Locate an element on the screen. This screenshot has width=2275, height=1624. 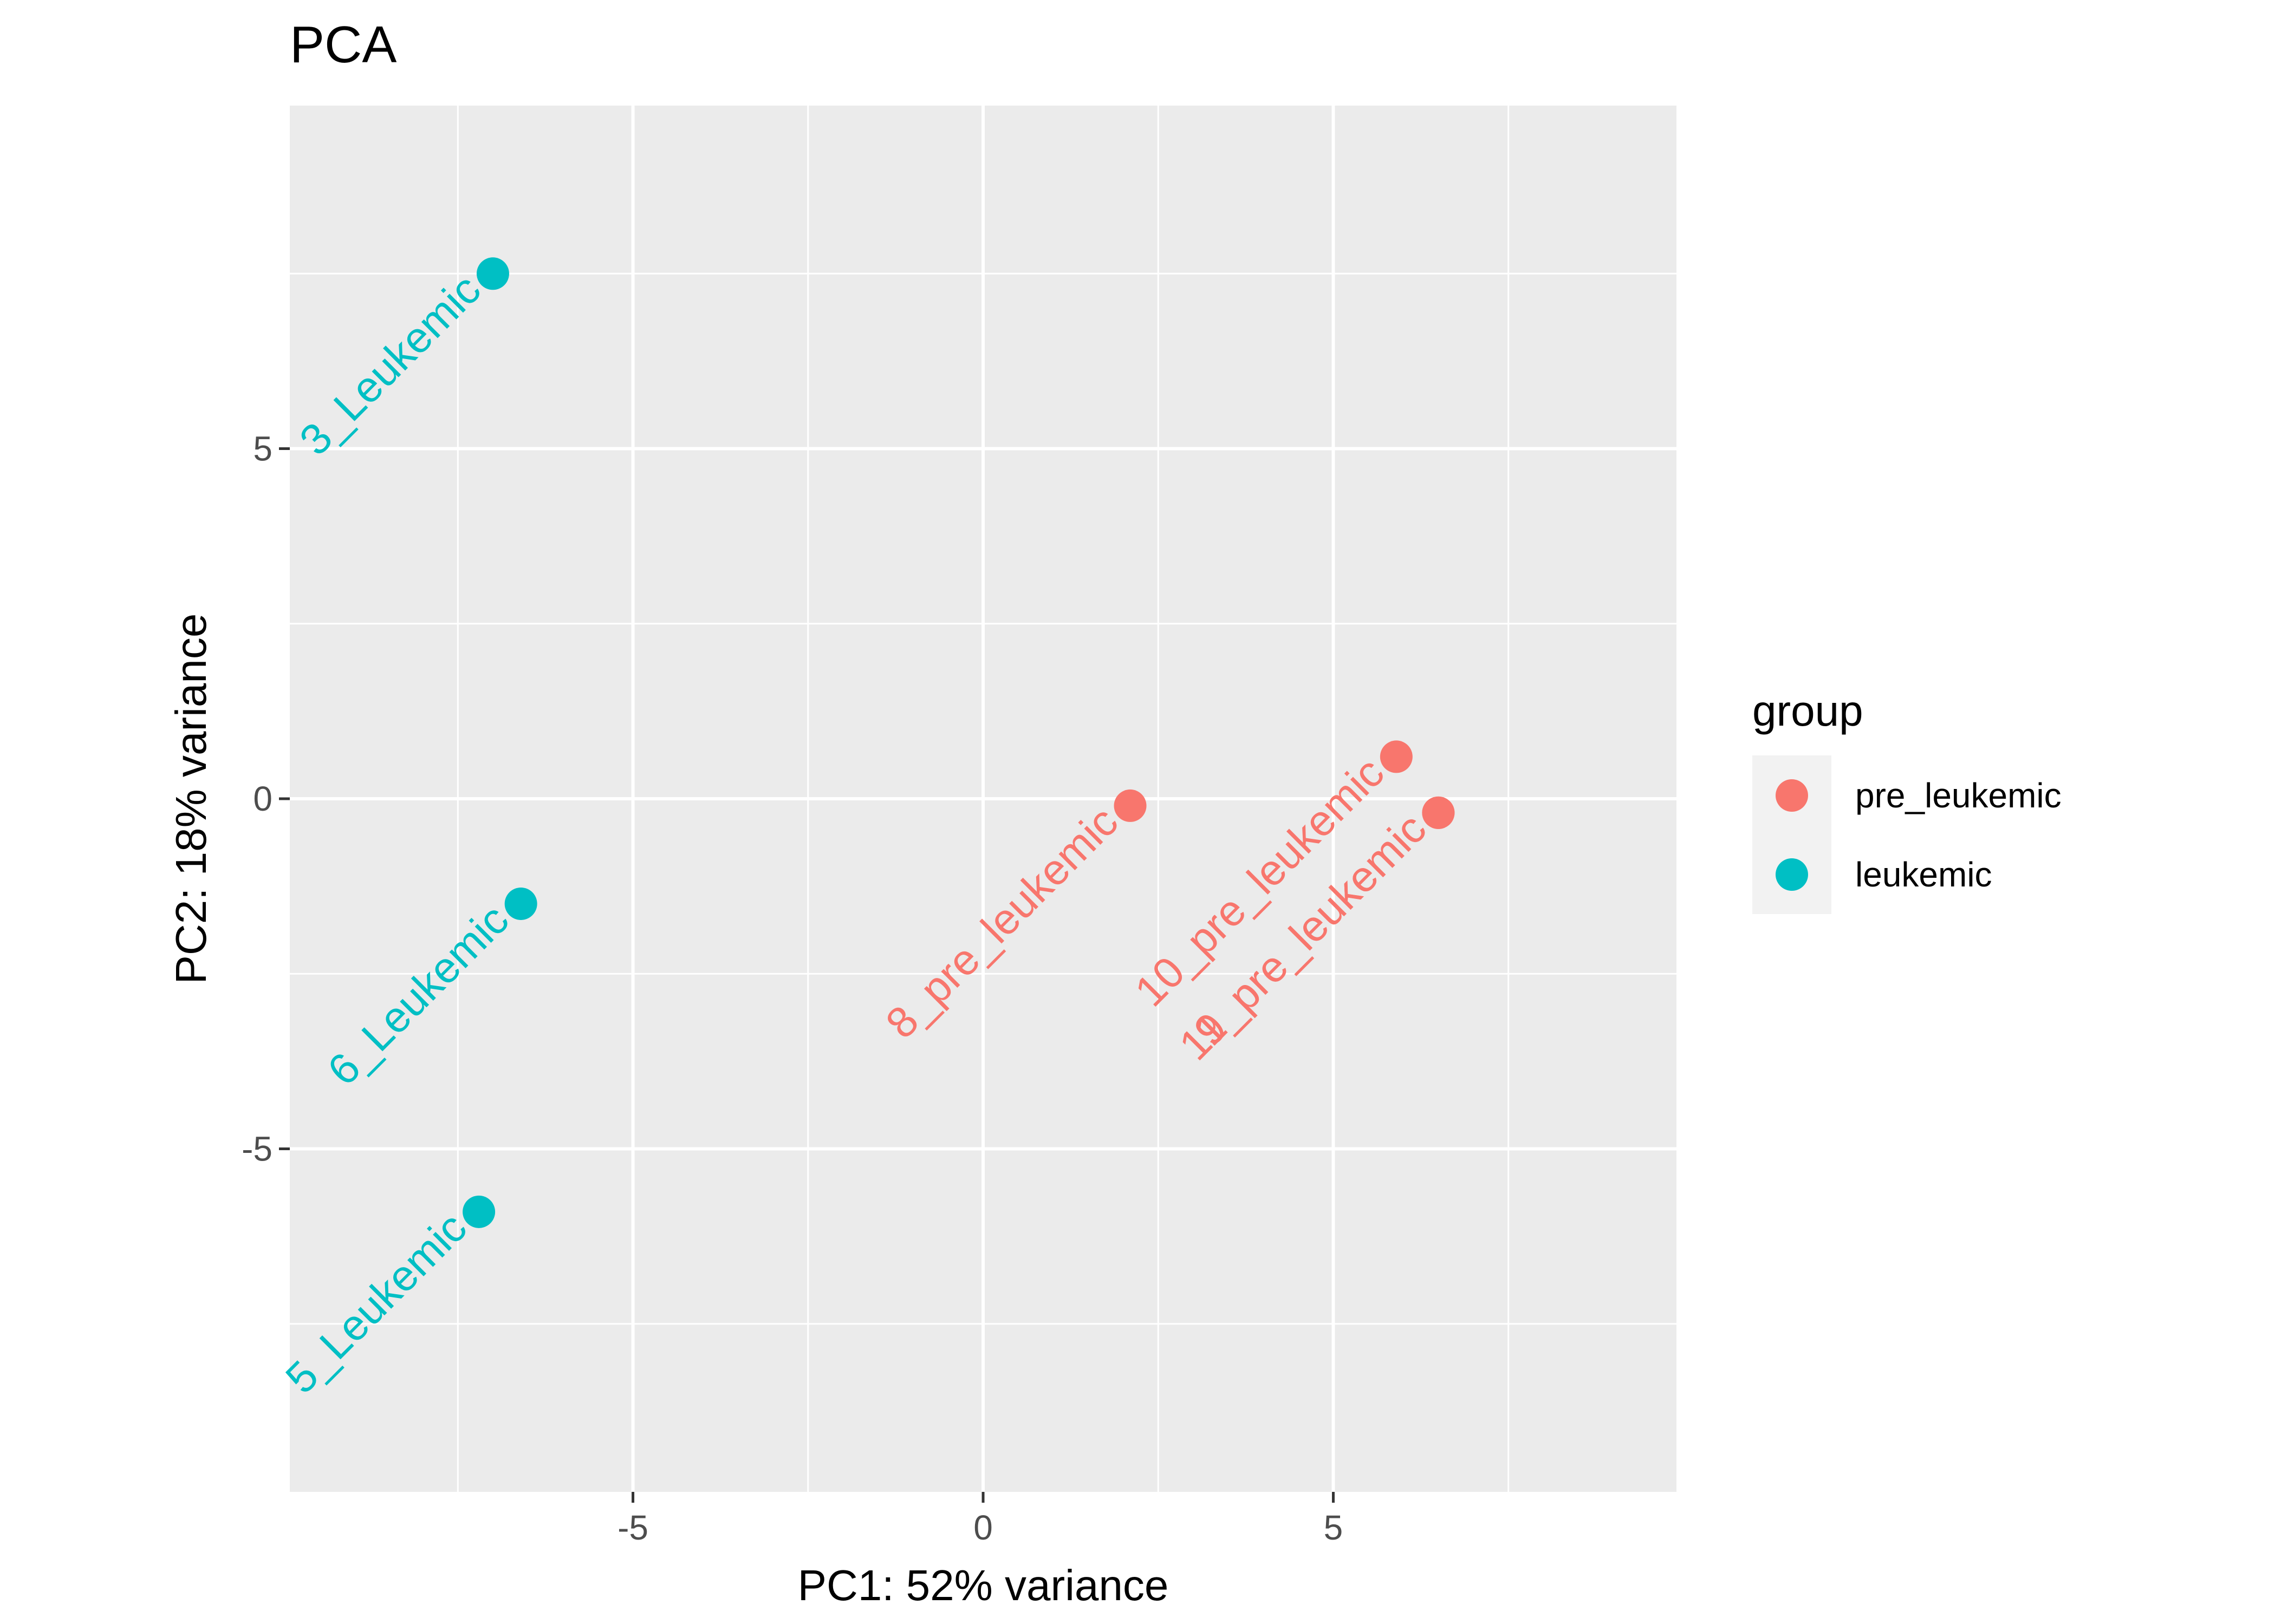
legend-entry-label: pre_leukemic is located at coordinates (1958, 795).